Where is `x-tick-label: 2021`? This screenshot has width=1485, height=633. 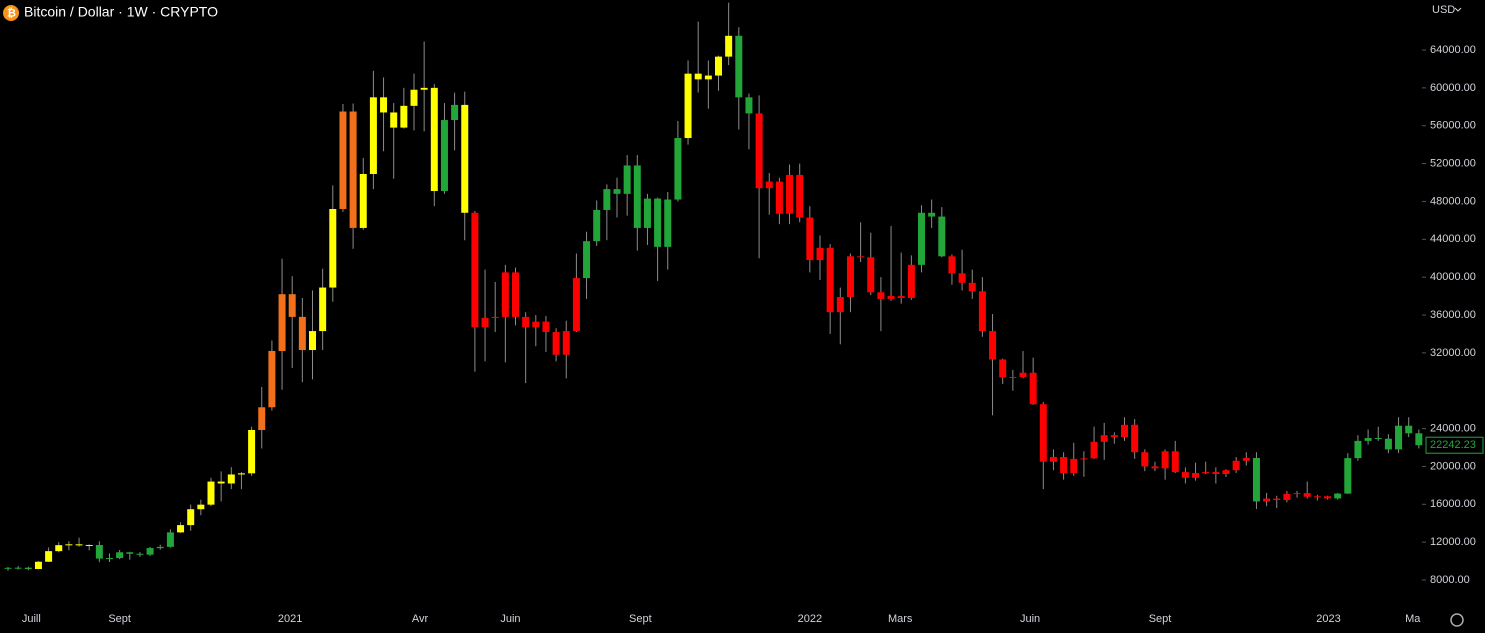
x-tick-label: 2021 is located at coordinates (290, 619).